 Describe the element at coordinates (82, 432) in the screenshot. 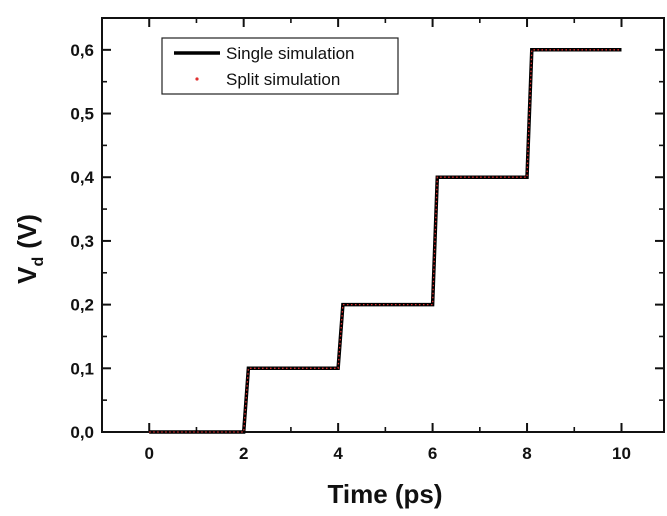

I see `y-tick-label: 0,0` at that location.